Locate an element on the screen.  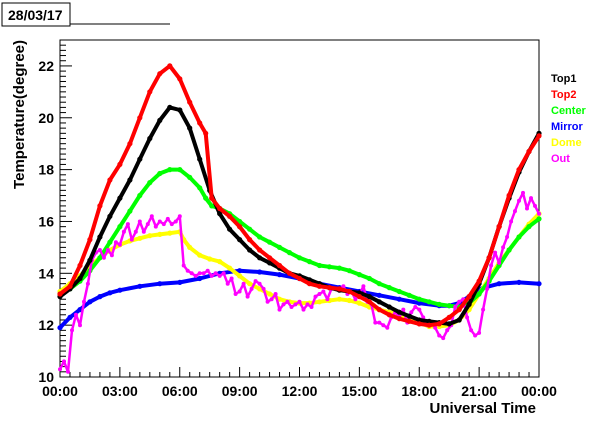
x-axis-title: Universal Time is located at coordinates (483, 408).